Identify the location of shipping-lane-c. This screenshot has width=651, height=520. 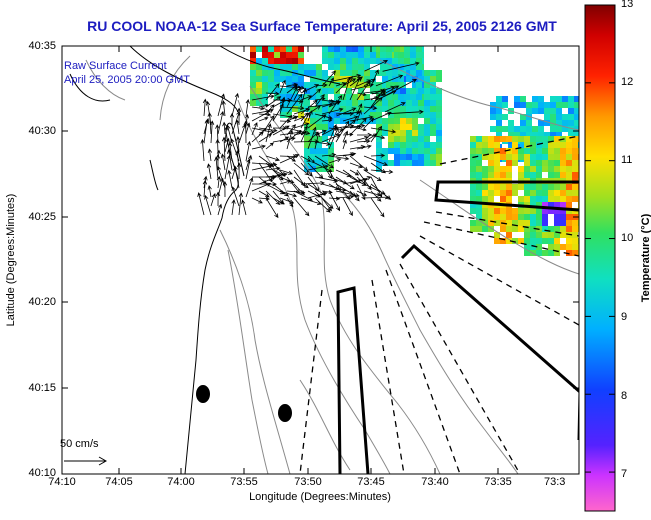
(506, 196).